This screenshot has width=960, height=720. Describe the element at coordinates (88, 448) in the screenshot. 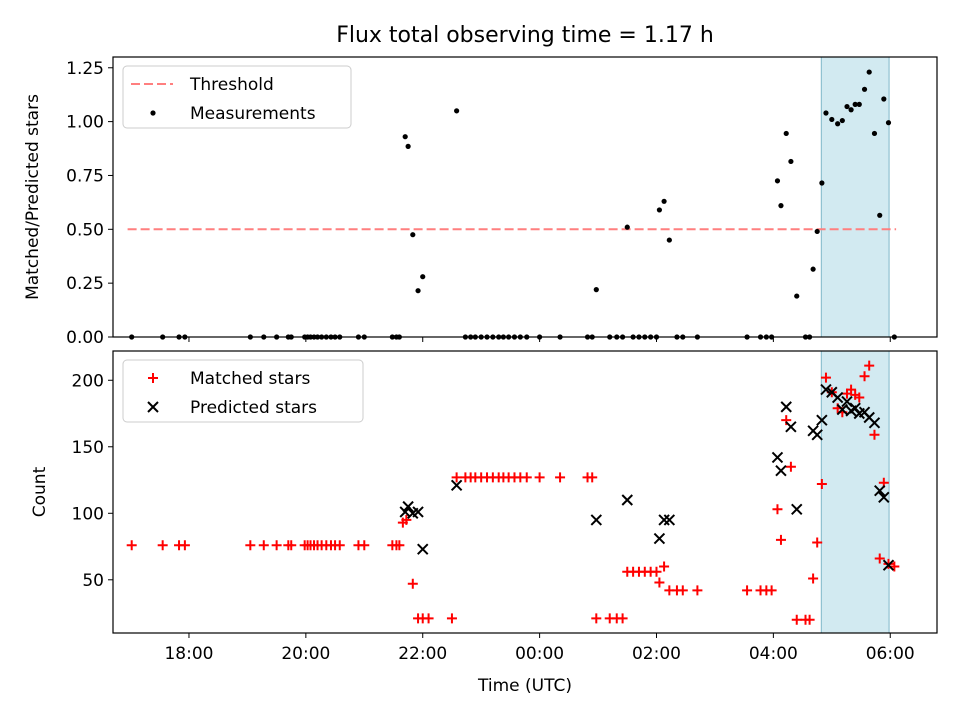

I see `panel1-y-tick-label-2: 150` at that location.